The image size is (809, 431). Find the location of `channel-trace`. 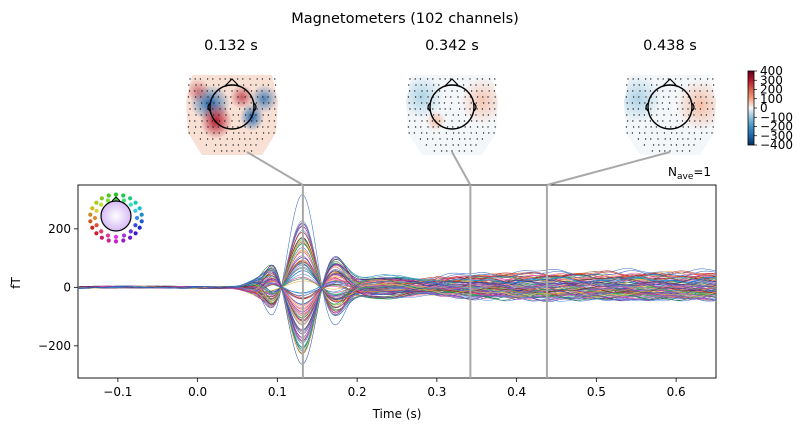

channel-trace is located at coordinates (397, 273).